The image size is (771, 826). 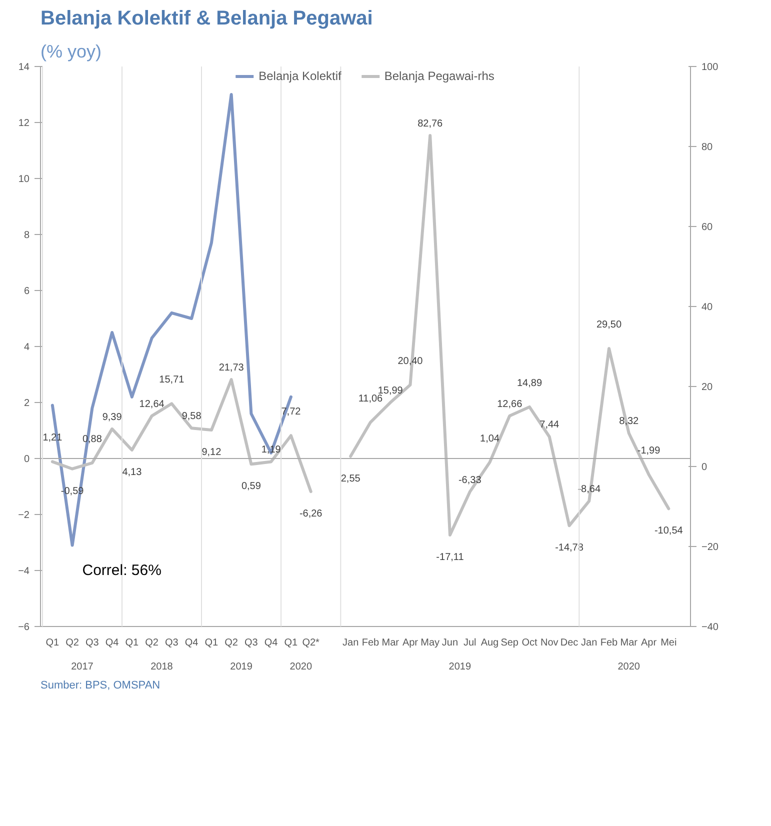 What do you see at coordinates (100, 686) in the screenshot?
I see `text: Sumber: BPS, OMSPAN` at bounding box center [100, 686].